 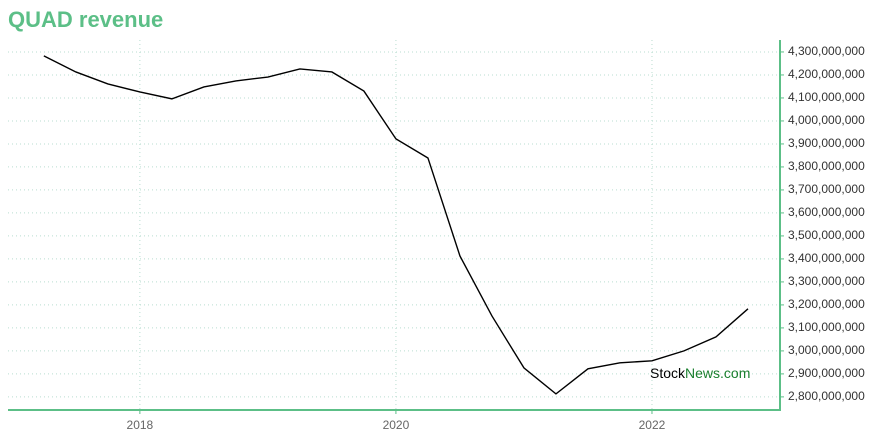 I want to click on watermark: StockNews.com, so click(x=700, y=373).